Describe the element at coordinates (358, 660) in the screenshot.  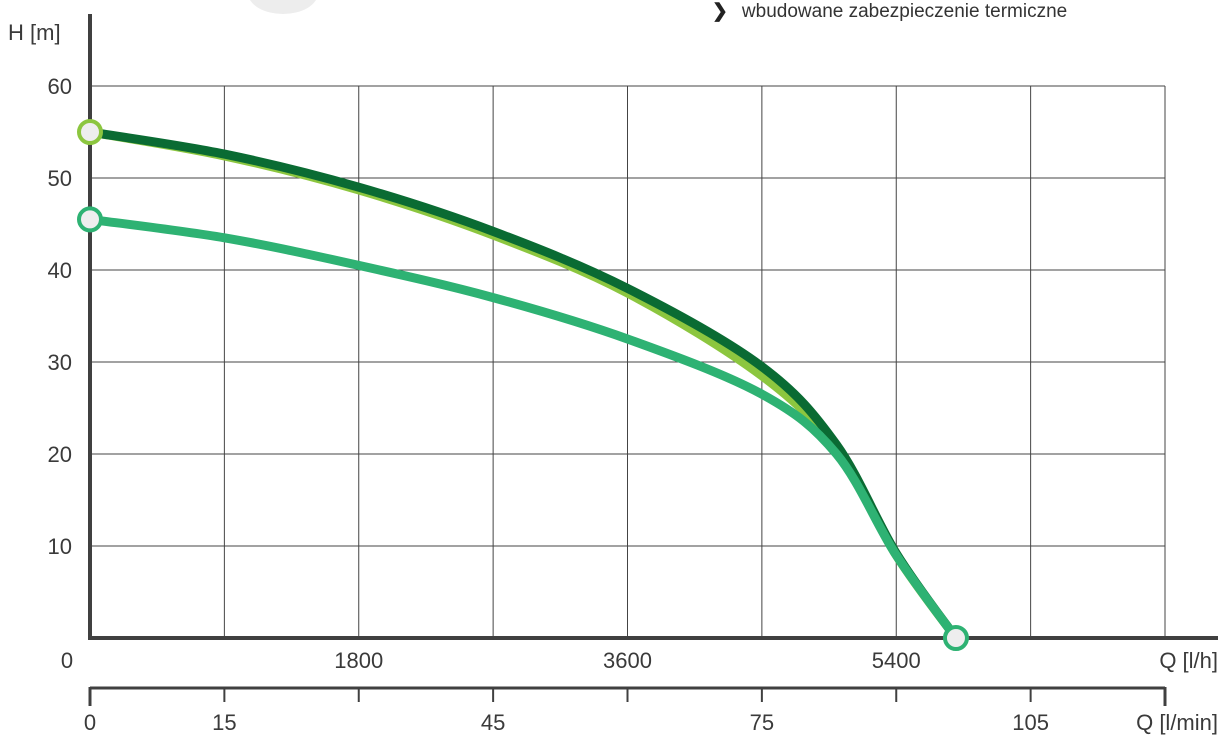
I see `x-tick-label: 1800` at that location.